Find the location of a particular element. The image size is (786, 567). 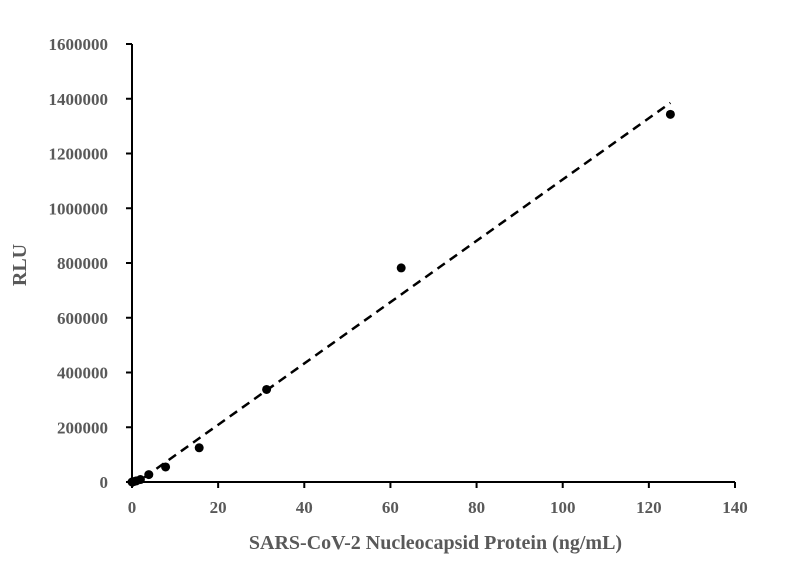

x-tick-label: 80 is located at coordinates (476, 507).